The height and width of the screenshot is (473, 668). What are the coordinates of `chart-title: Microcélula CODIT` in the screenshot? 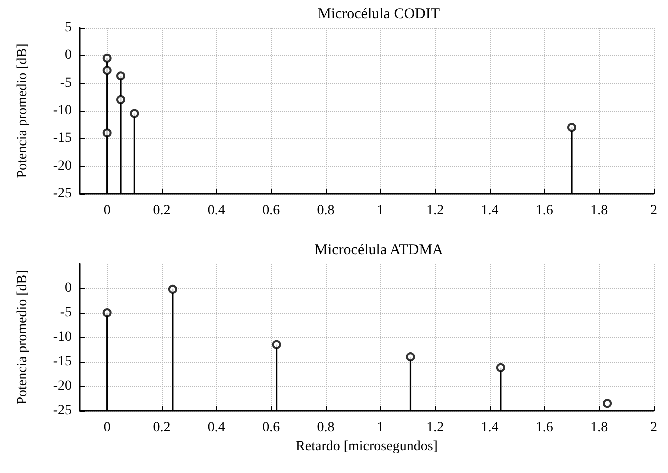 It's located at (379, 14).